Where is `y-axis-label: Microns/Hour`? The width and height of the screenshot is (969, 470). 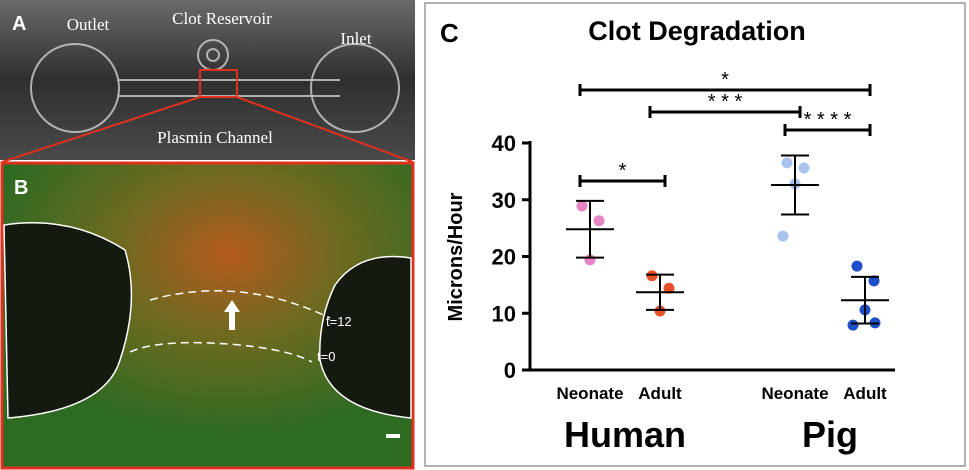
y-axis-label: Microns/Hour is located at coordinates (456, 256).